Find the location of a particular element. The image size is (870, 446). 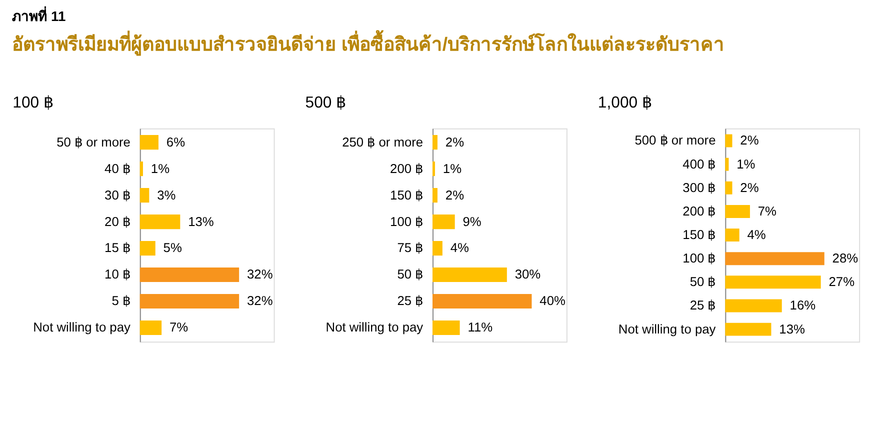

y-tick-label: 500 ฿ or more is located at coordinates (675, 140).